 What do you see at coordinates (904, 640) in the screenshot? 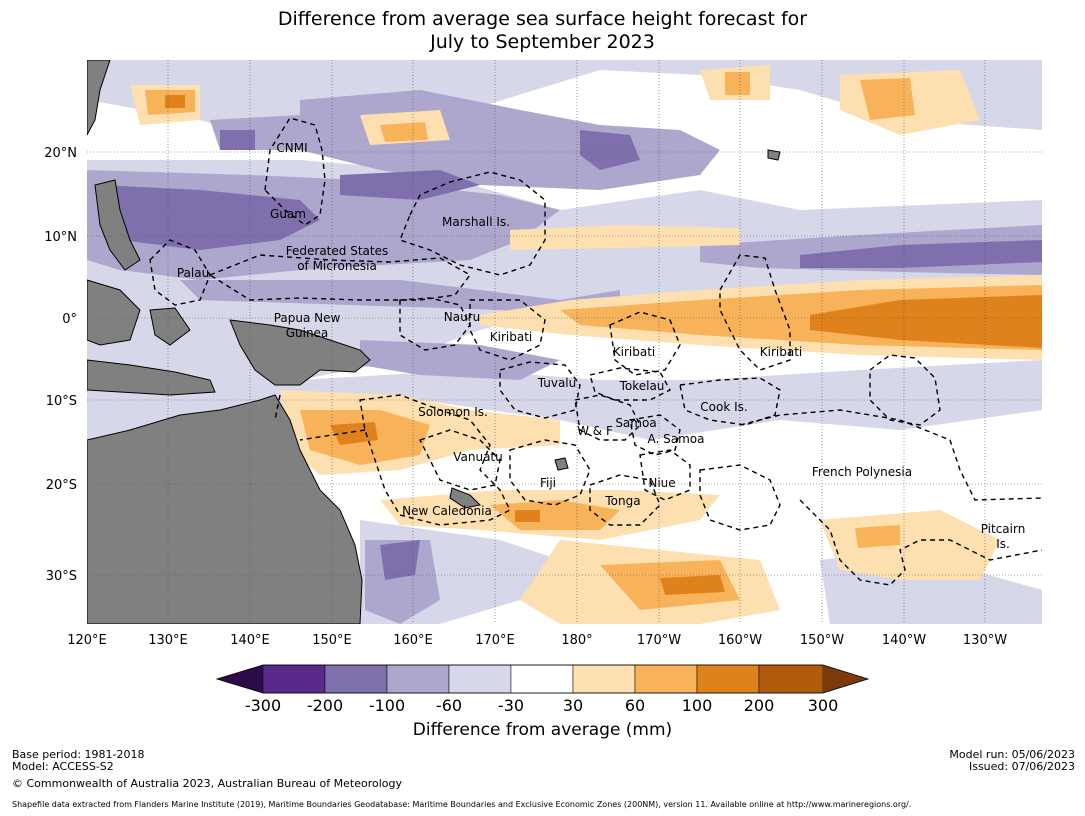
I see `lon-tick: 140°W` at bounding box center [904, 640].